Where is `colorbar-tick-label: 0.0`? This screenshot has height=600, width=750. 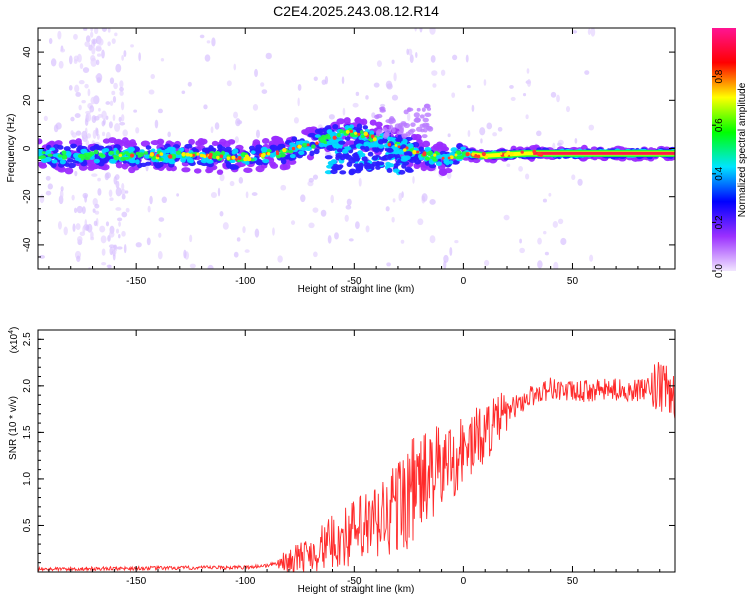
colorbar-tick-label: 0.0 is located at coordinates (719, 271).